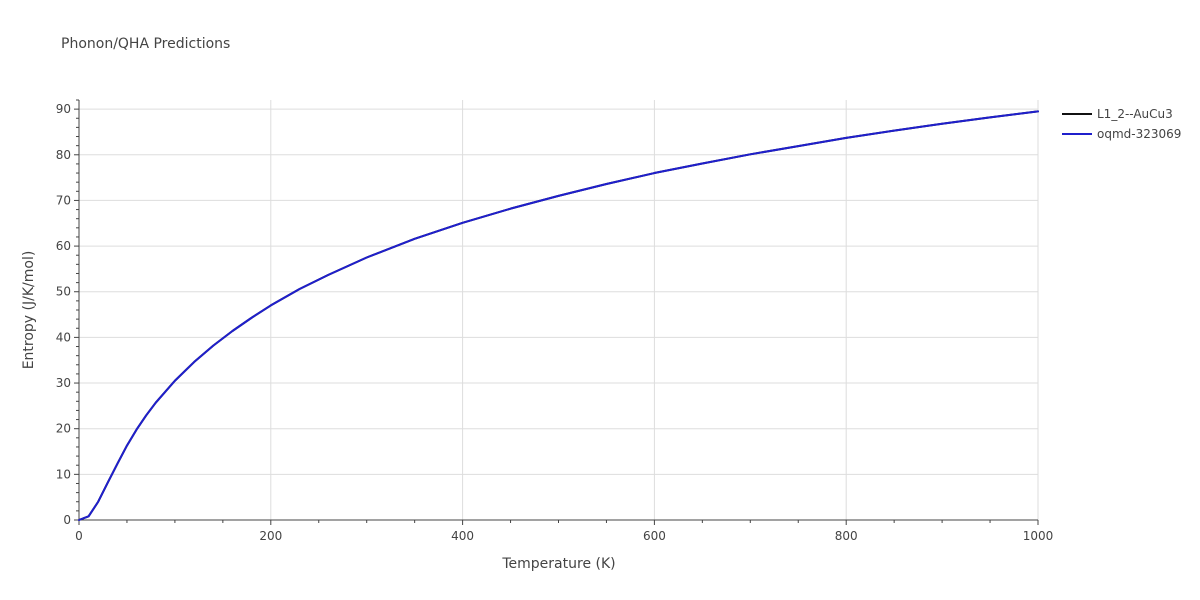  Describe the element at coordinates (79, 536) in the screenshot. I see `x-tick-label: 0` at that location.